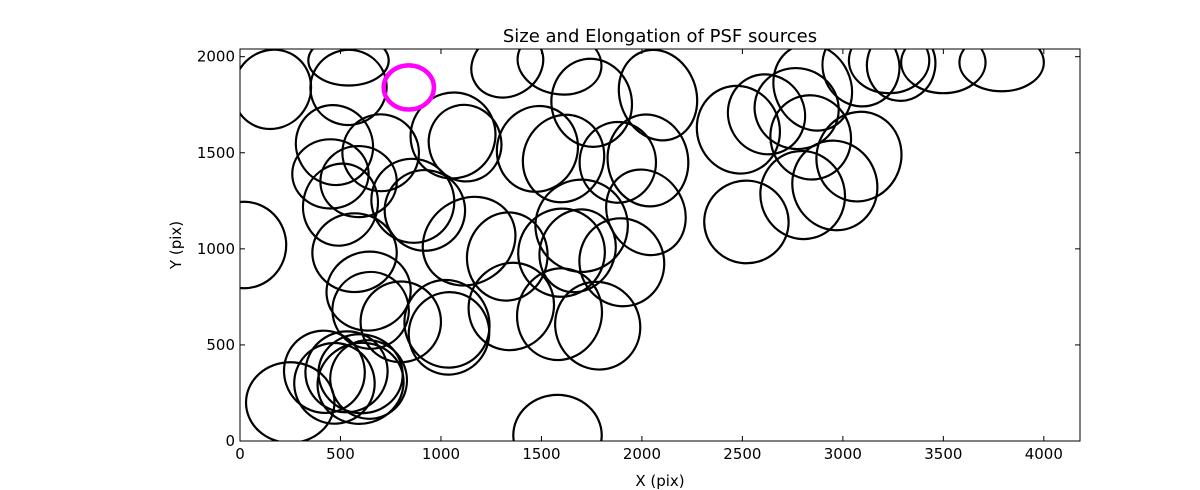 Image resolution: width=1200 pixels, height=490 pixels. Describe the element at coordinates (943, 454) in the screenshot. I see `x-tick-label: 3500` at that location.